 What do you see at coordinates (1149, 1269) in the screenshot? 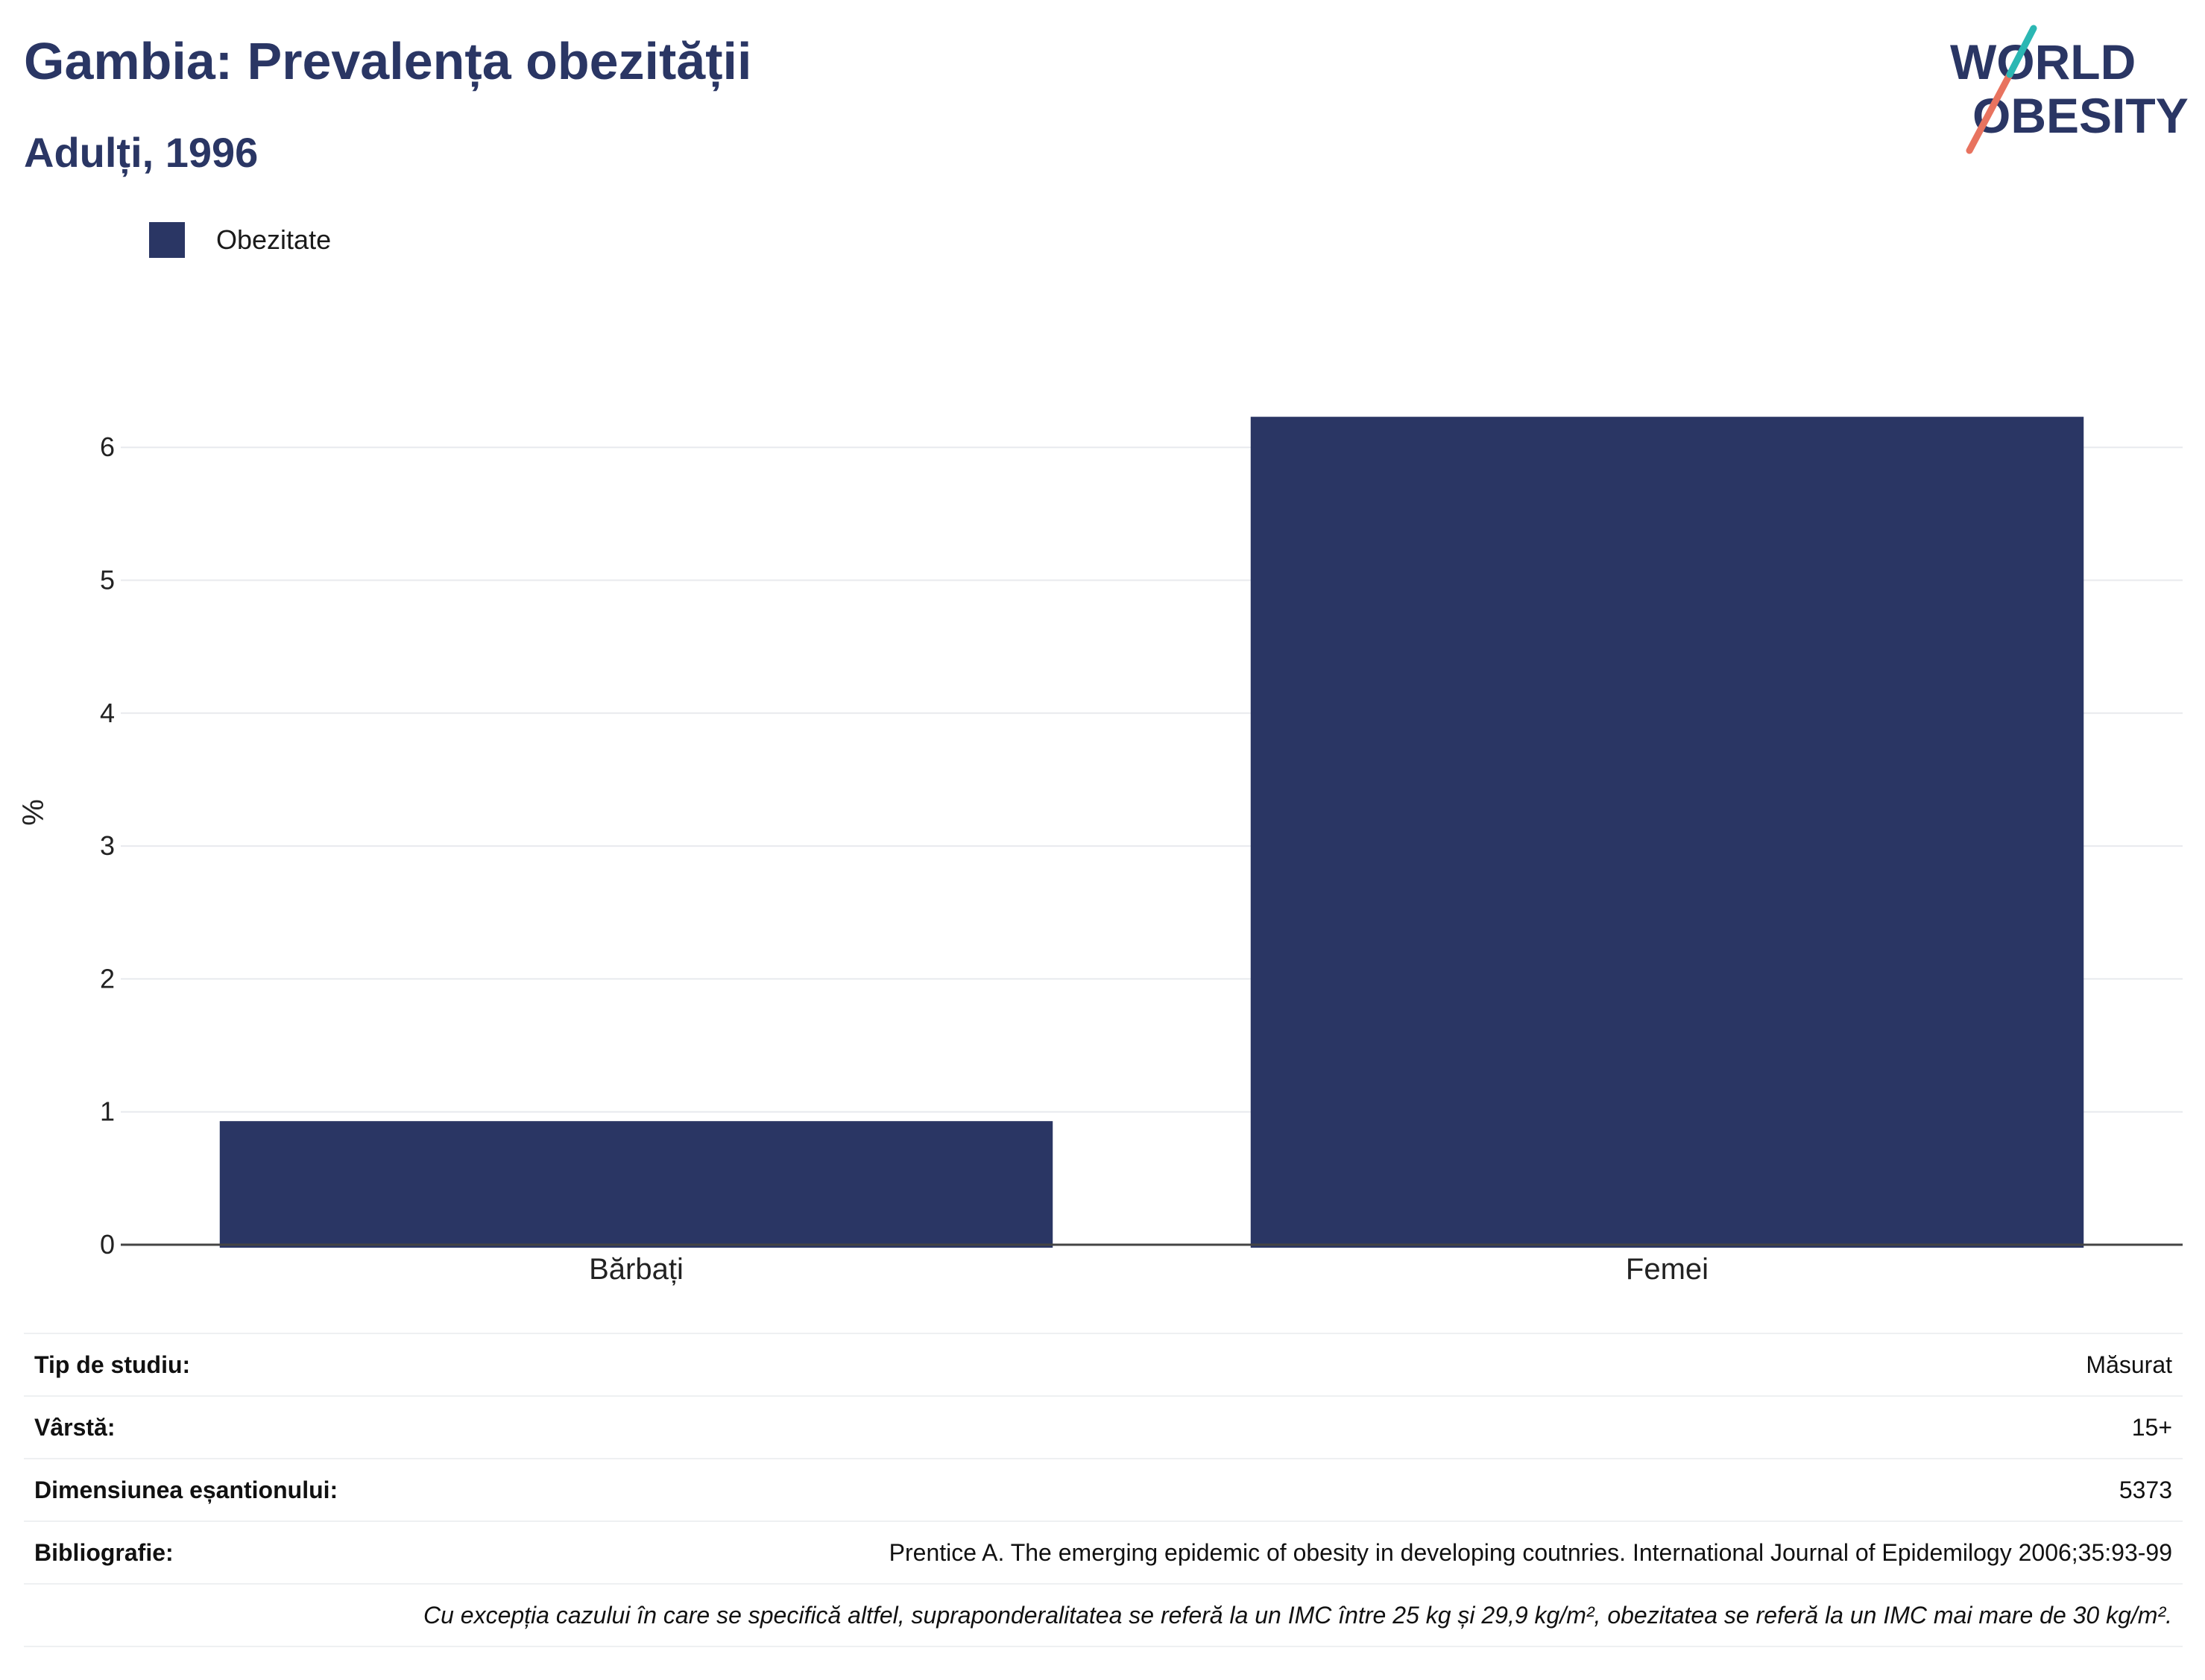
I see `x-tick-labels: Bărbați Femei` at bounding box center [1149, 1269].